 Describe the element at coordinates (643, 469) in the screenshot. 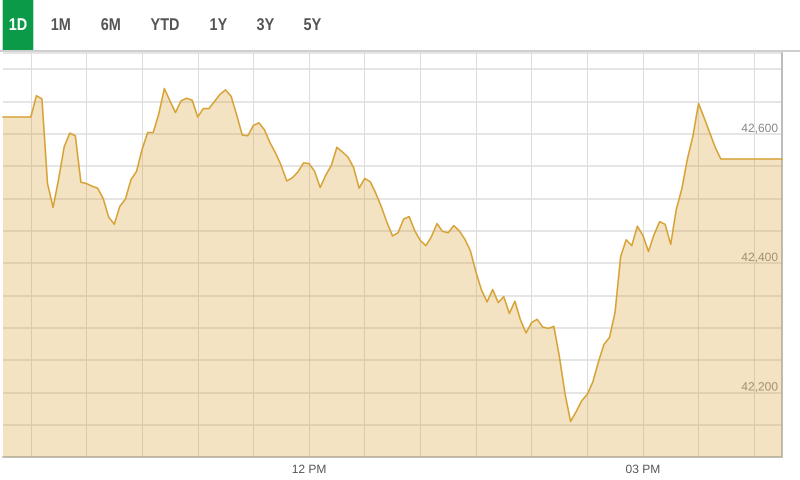

I see `x-tick-label: 03 PM` at that location.